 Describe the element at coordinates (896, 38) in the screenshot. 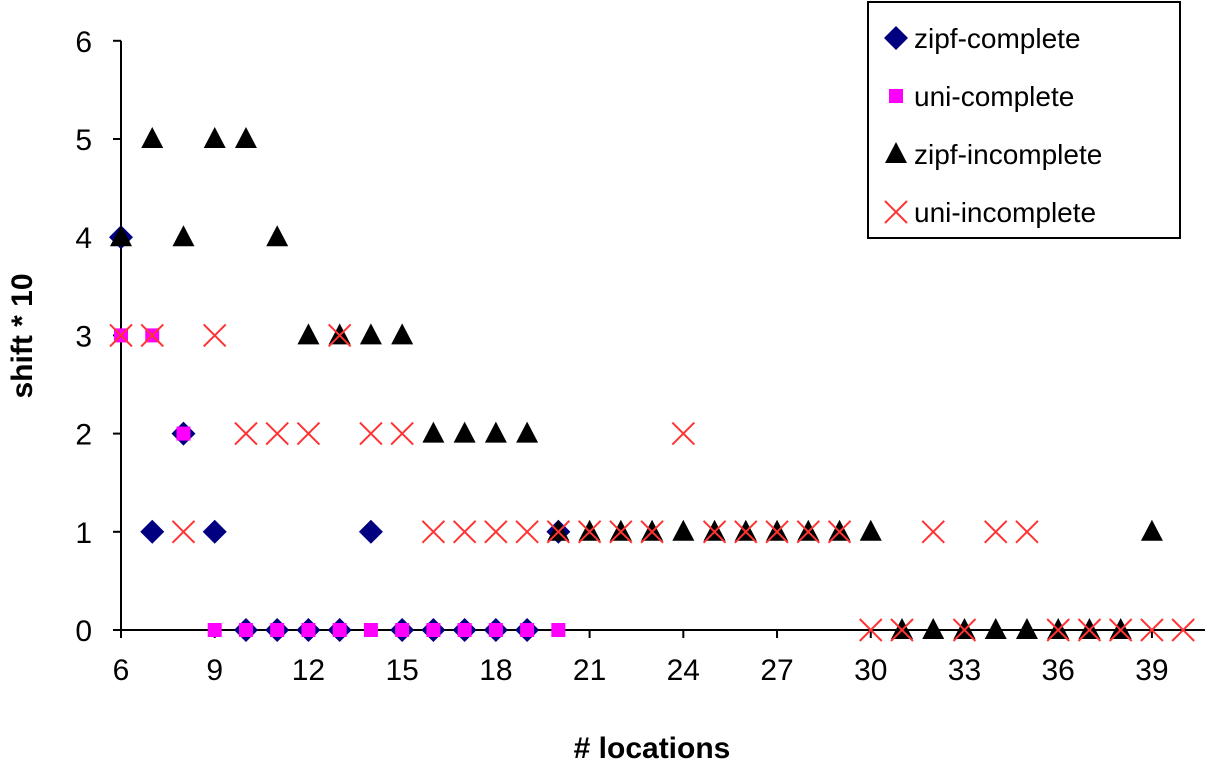

I see `legend-diamond-marker` at that location.